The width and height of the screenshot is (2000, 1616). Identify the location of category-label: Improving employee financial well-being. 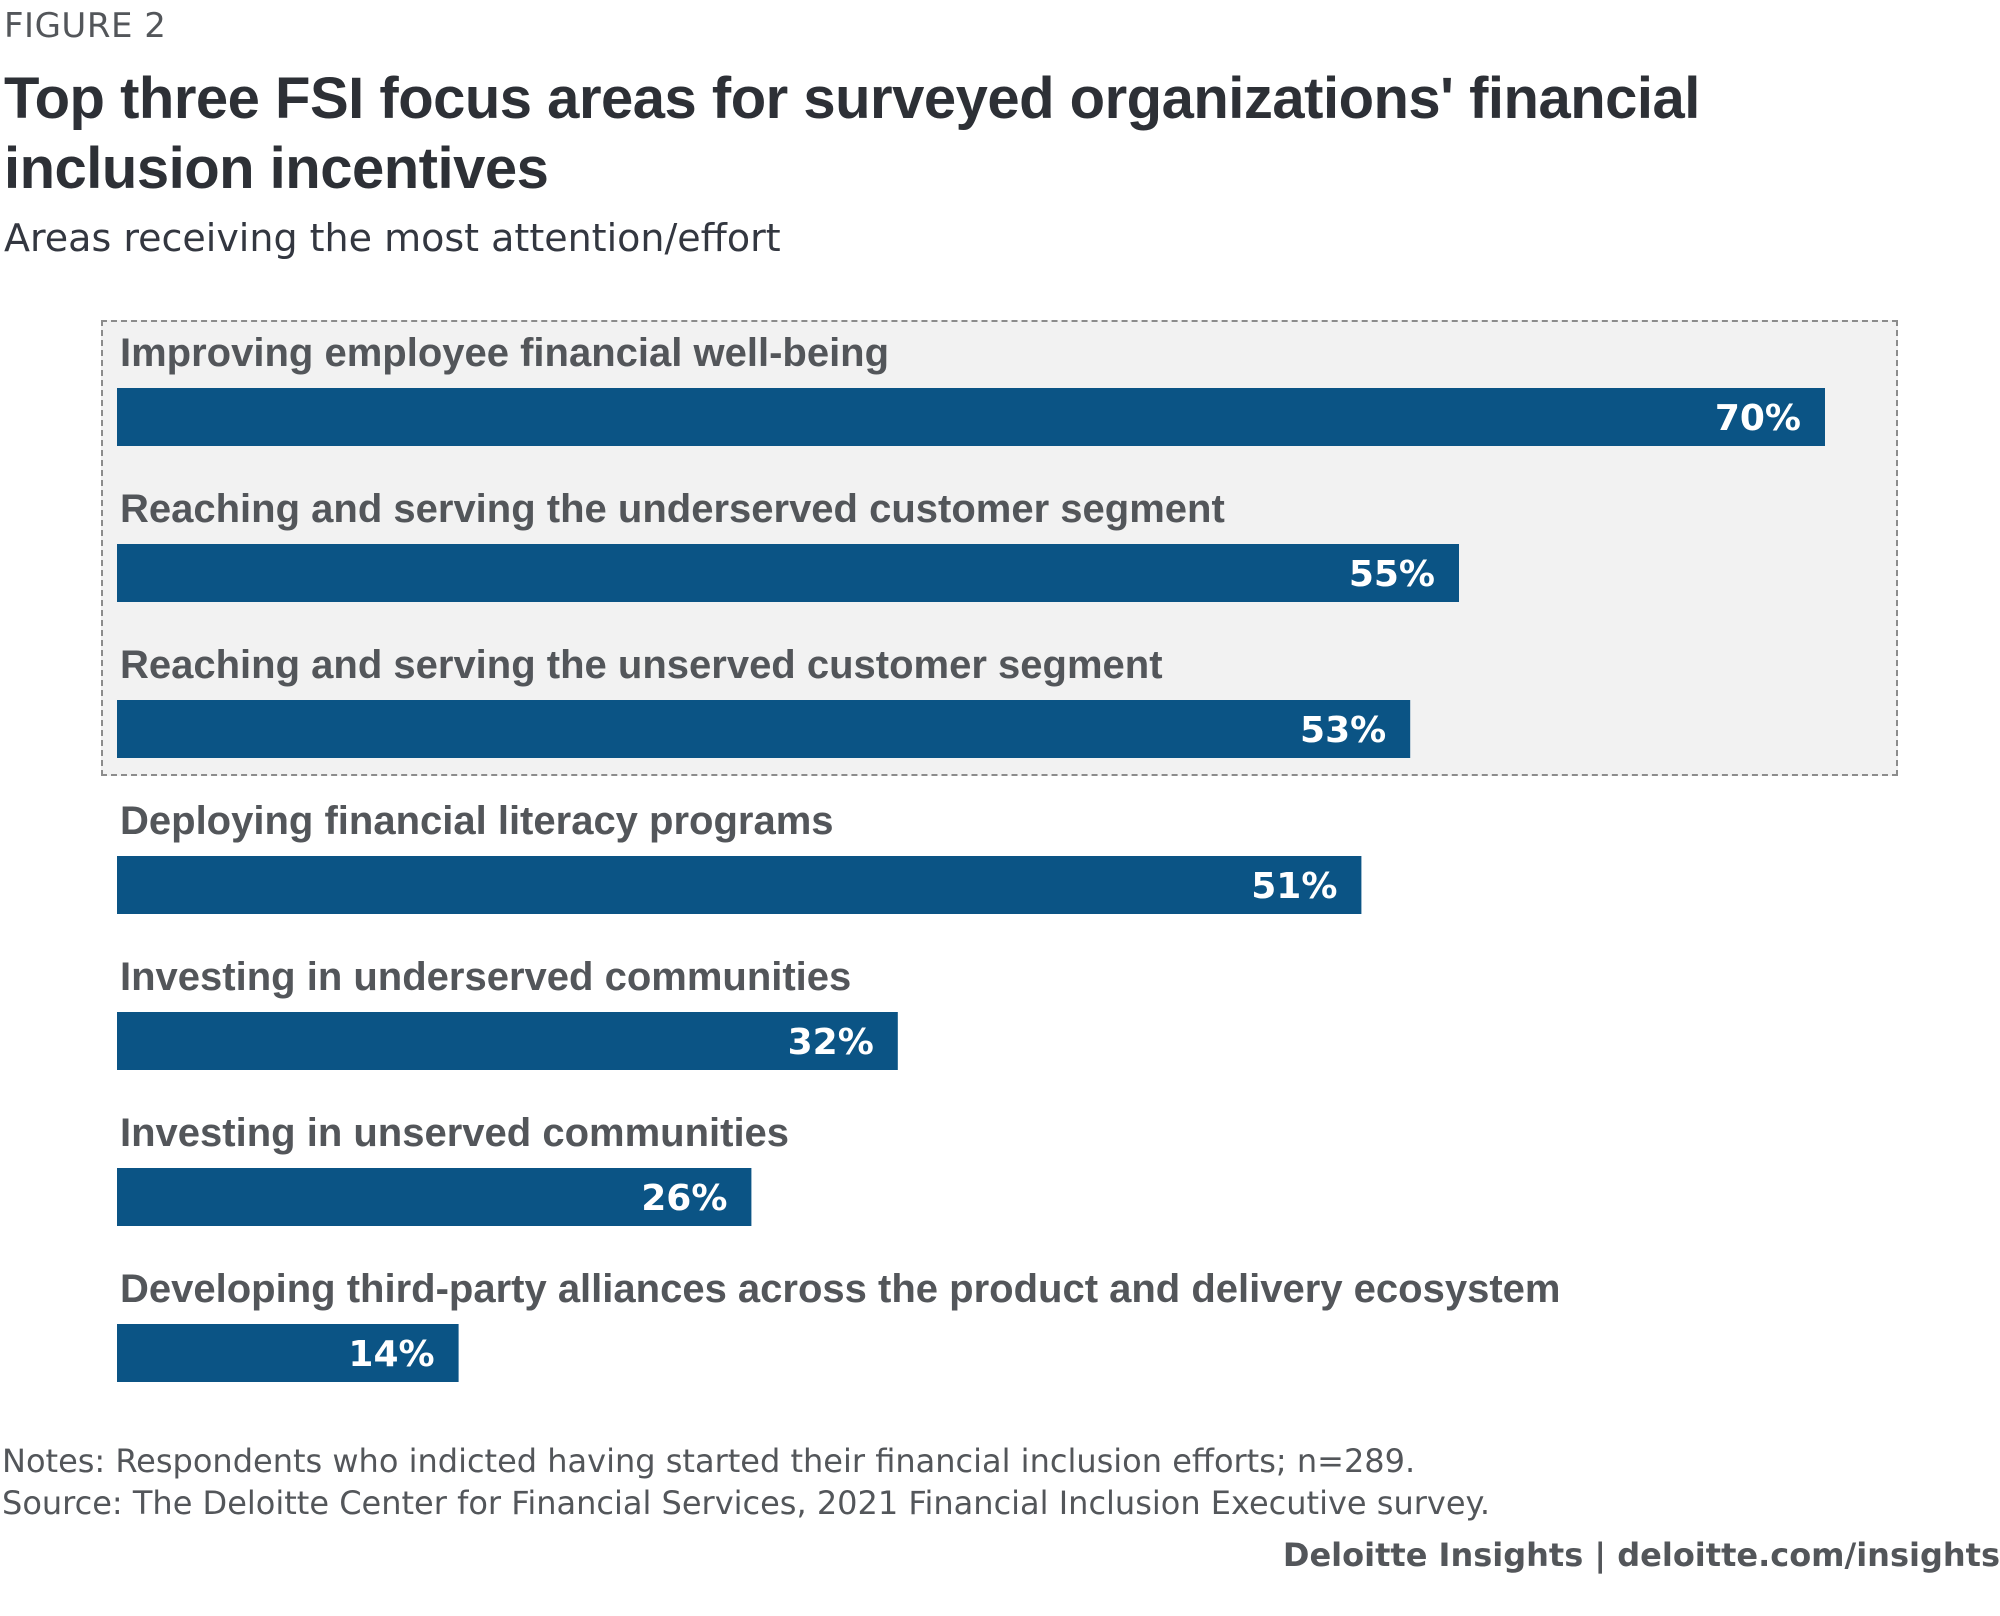
(504, 353).